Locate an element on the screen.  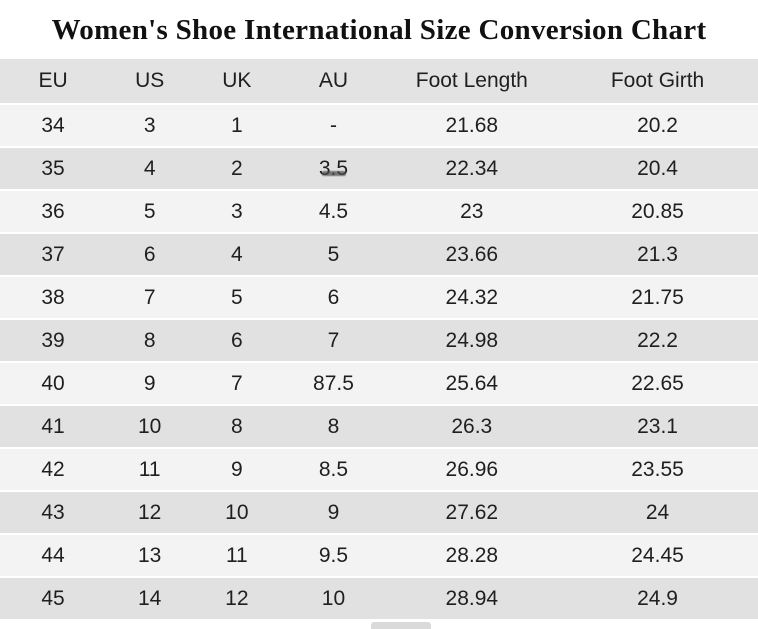
cell-au: 8.5 is located at coordinates (333, 469).